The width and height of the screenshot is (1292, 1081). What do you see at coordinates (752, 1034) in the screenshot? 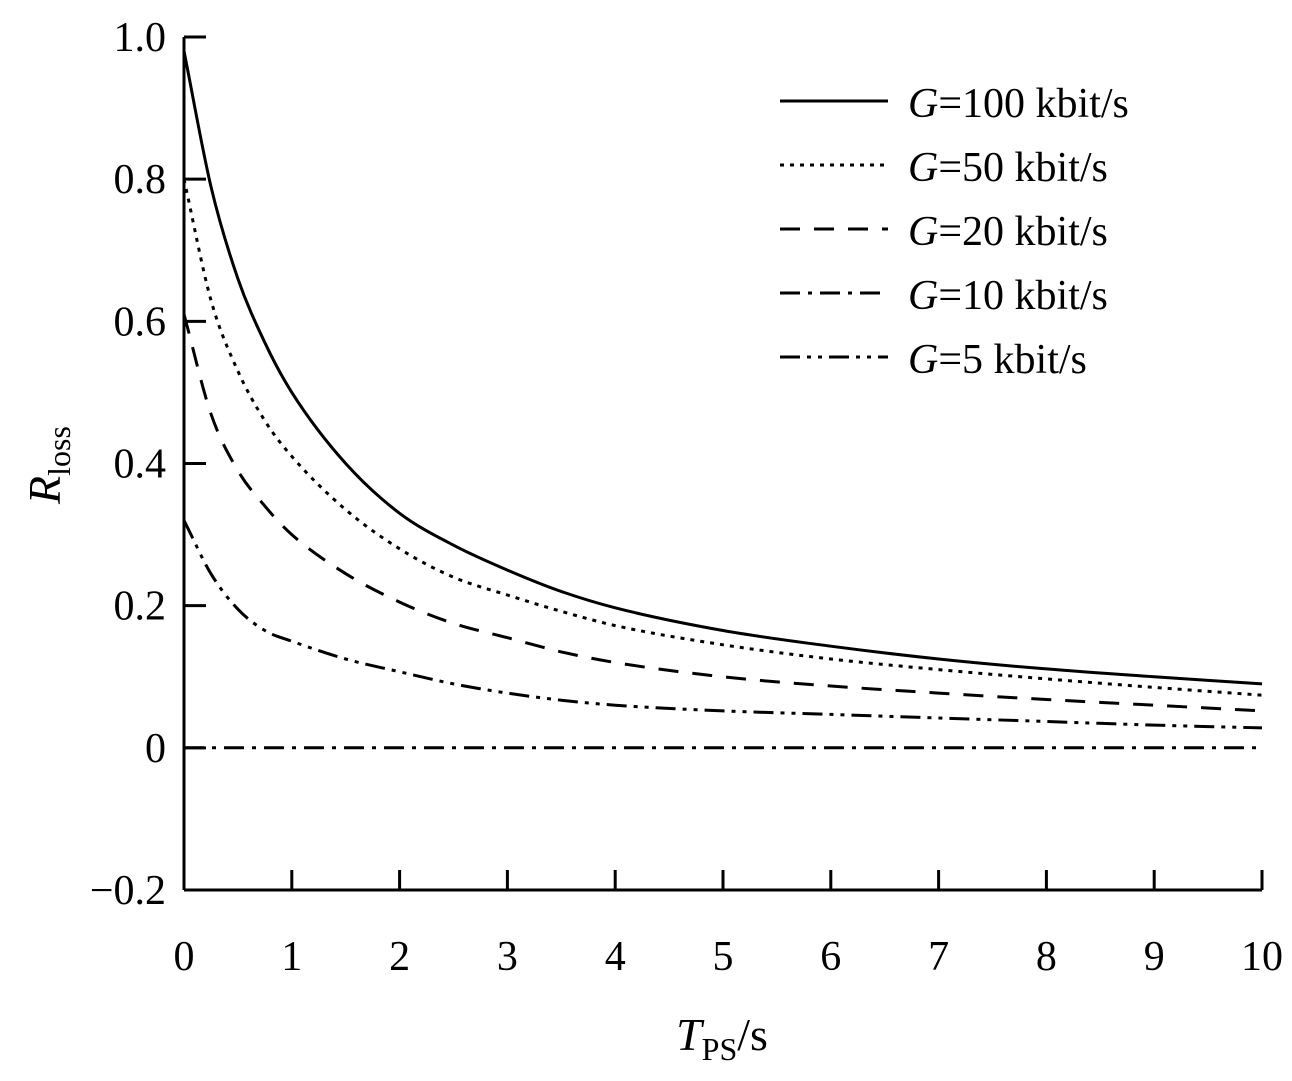
I see `x-axis-title-suffix: /s` at bounding box center [752, 1034].